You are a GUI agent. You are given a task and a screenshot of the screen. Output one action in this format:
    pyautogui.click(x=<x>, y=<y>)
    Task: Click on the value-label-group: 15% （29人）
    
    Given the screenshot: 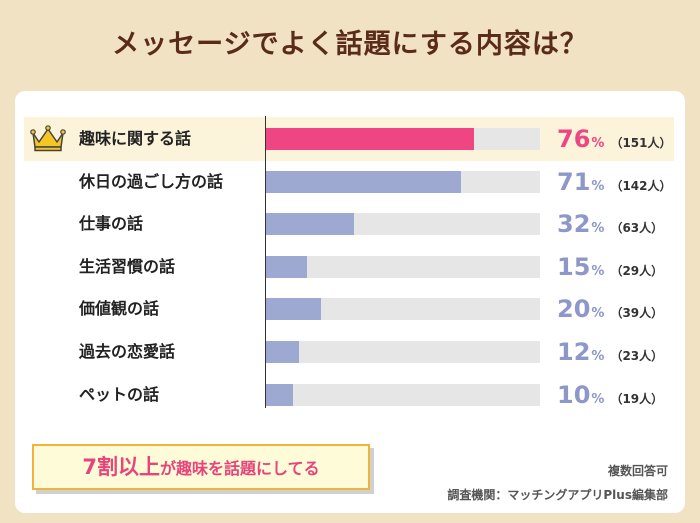 What is the action you would take?
    pyautogui.click(x=610, y=267)
    